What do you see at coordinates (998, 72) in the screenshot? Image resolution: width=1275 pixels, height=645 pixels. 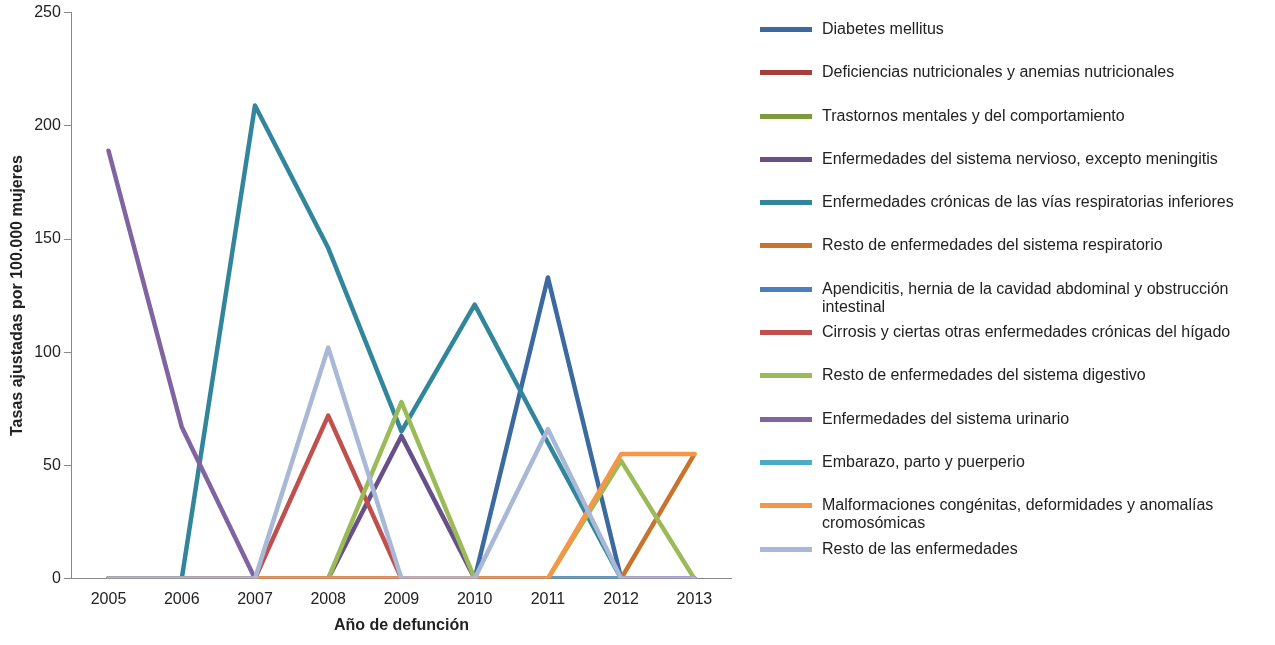 I see `legend-label: Deficiencias nutricionales y anemias nutricionales` at bounding box center [998, 72].